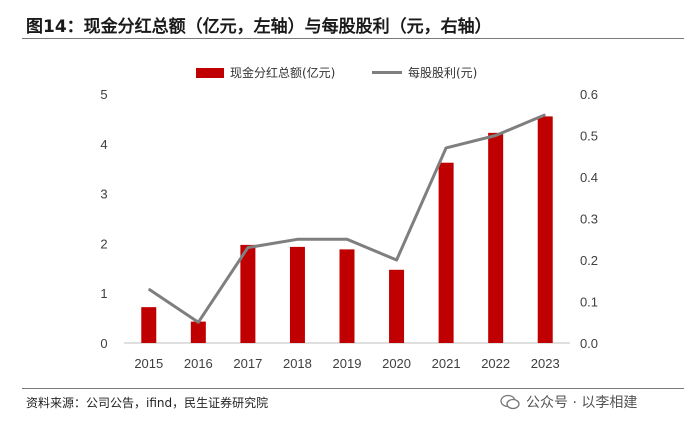 This screenshot has width=700, height=431. What do you see at coordinates (446, 363) in the screenshot?
I see `x-tick-label: 2021` at bounding box center [446, 363].